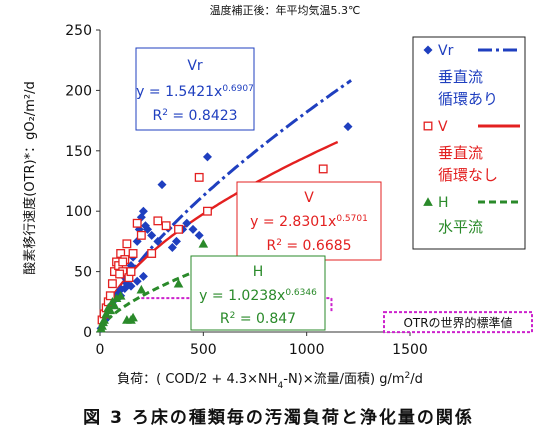  Describe the element at coordinates (468, 99) in the screenshot. I see `legend-desc-vr: 循環あり` at that location.